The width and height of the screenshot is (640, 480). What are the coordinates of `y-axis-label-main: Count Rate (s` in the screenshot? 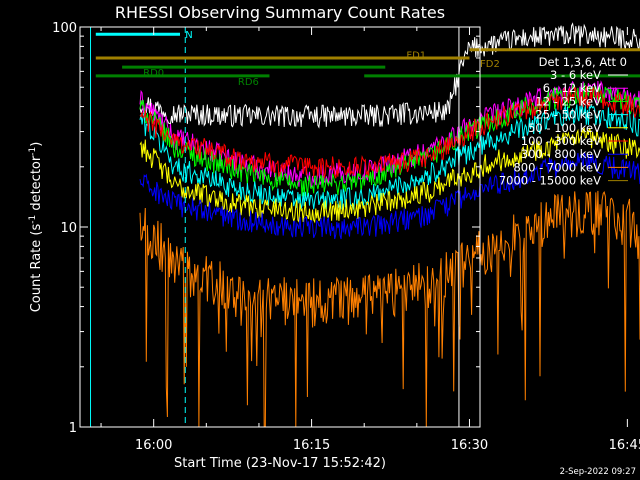 It's located at (36, 268).